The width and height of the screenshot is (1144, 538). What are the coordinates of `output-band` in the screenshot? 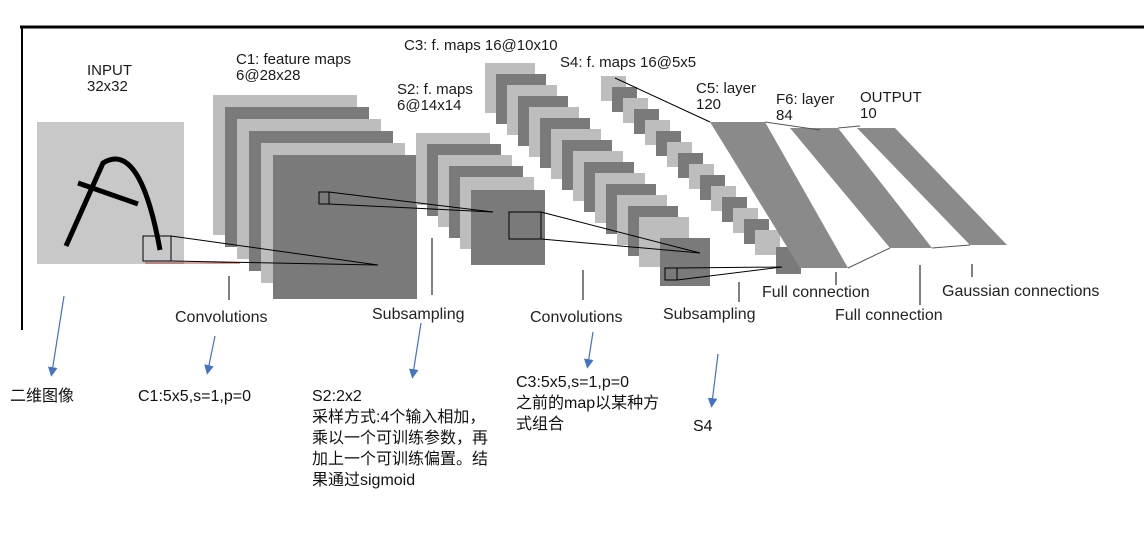 It's located at (932, 186).